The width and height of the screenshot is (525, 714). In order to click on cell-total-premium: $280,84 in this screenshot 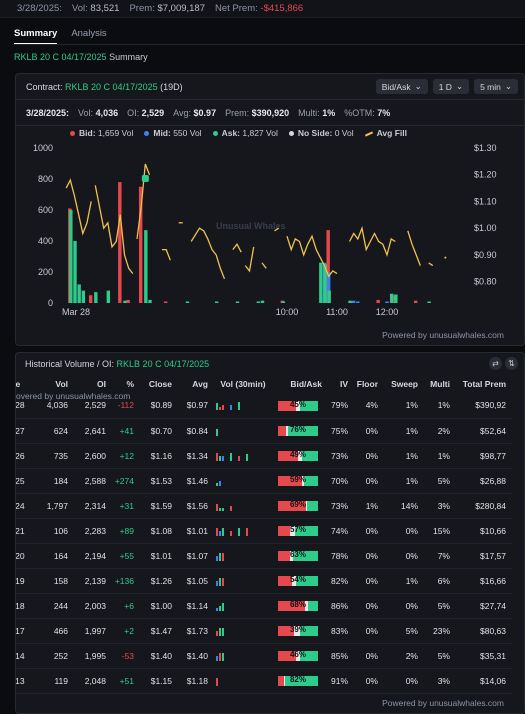, I will do `click(484, 506)`.